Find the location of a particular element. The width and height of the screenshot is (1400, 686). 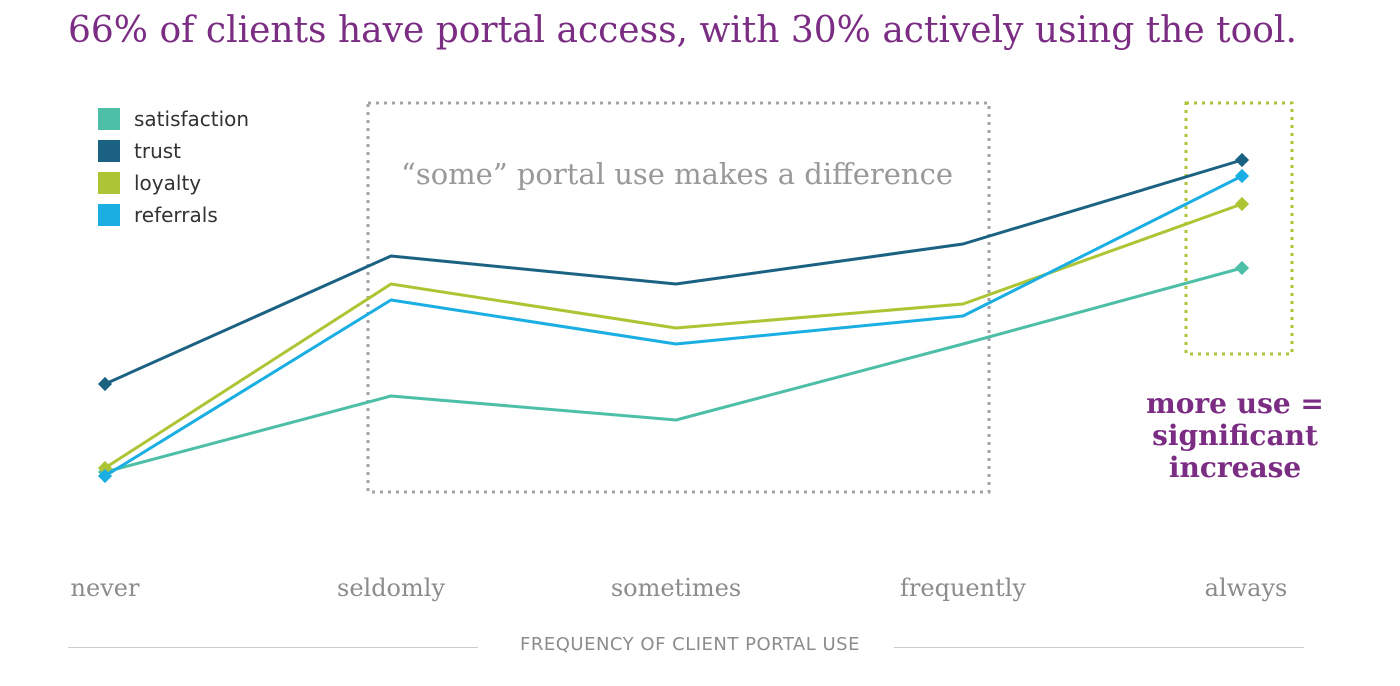

legend-item-trust: trust is located at coordinates (173, 151).